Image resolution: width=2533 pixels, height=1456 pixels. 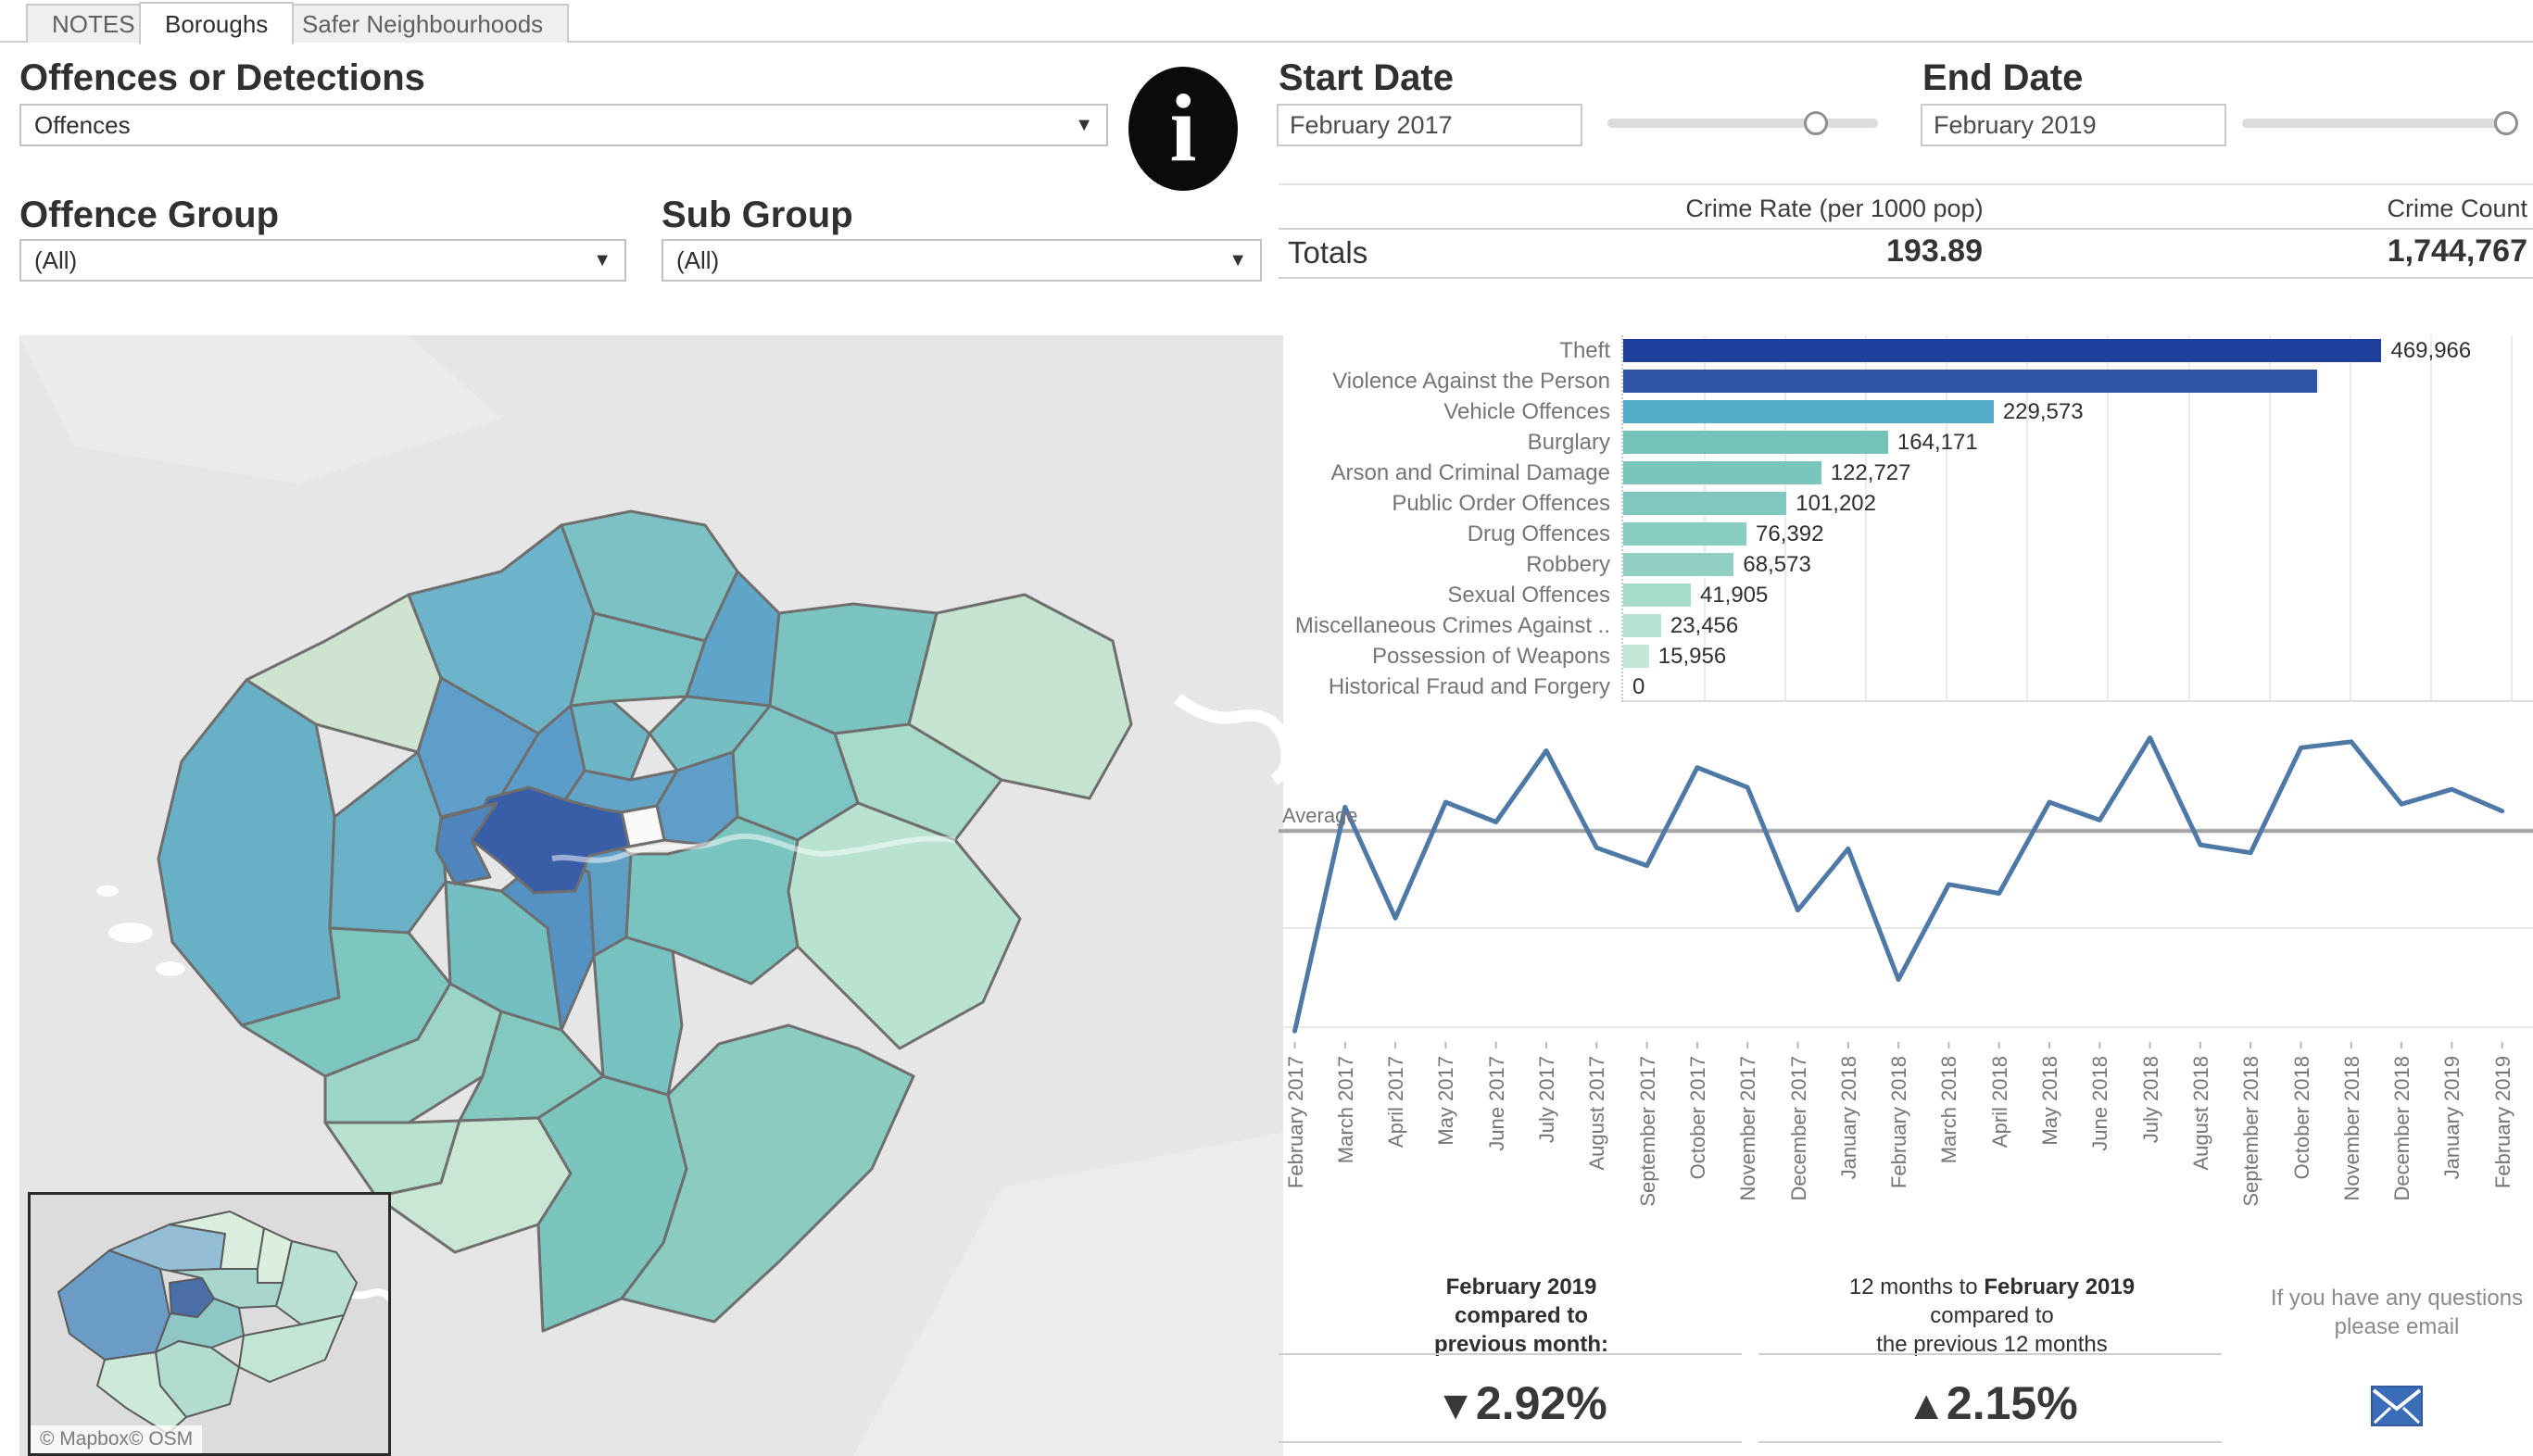 I want to click on bar-category-label: Drug Offences, so click(x=1538, y=533).